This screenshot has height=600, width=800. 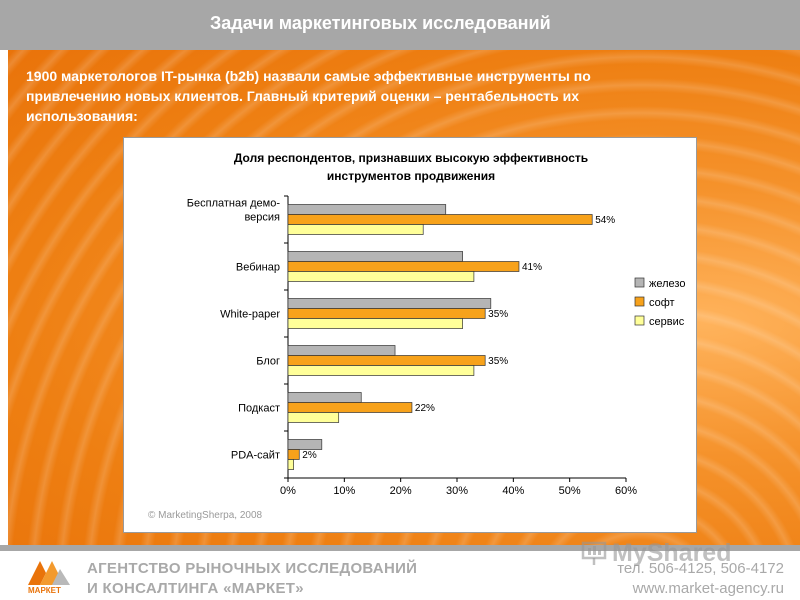 I want to click on legend-swatch-сервис, so click(x=639, y=320).